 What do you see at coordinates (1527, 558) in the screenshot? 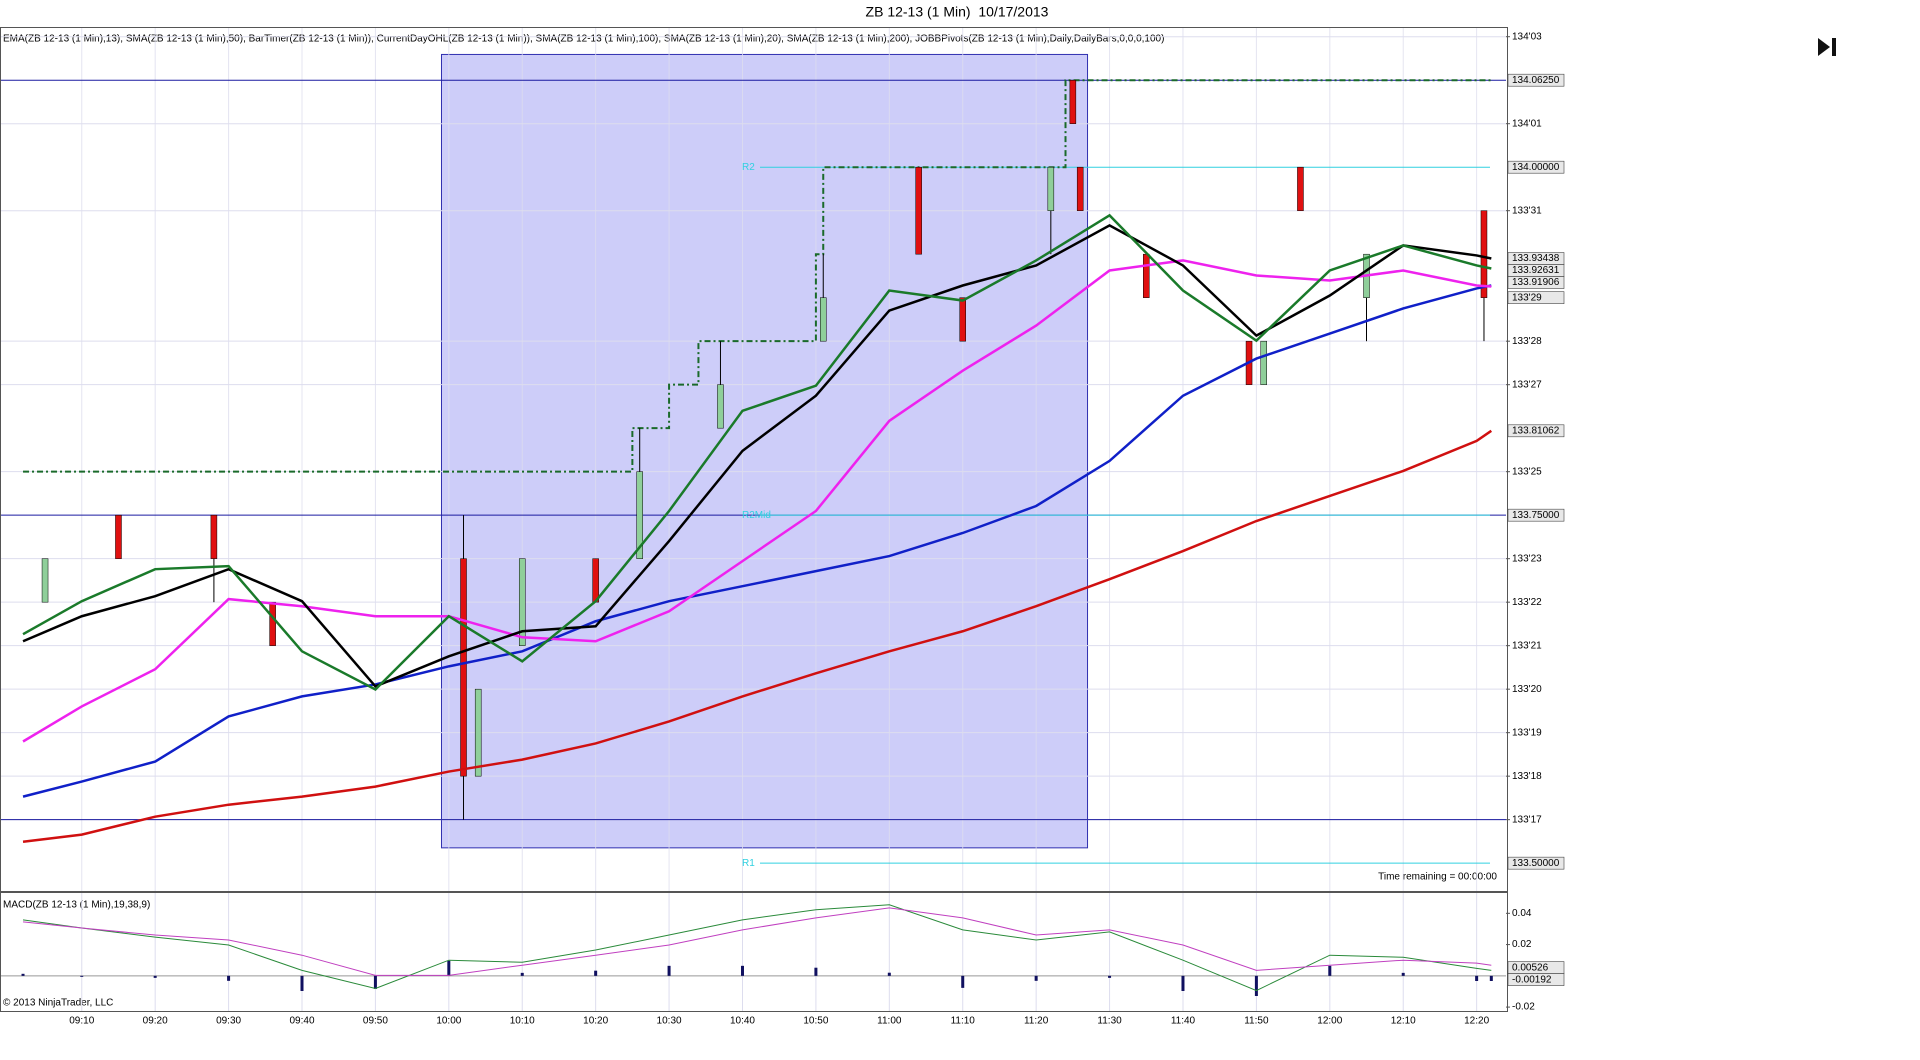
I see `y-tick-label: 133'23` at bounding box center [1527, 558].